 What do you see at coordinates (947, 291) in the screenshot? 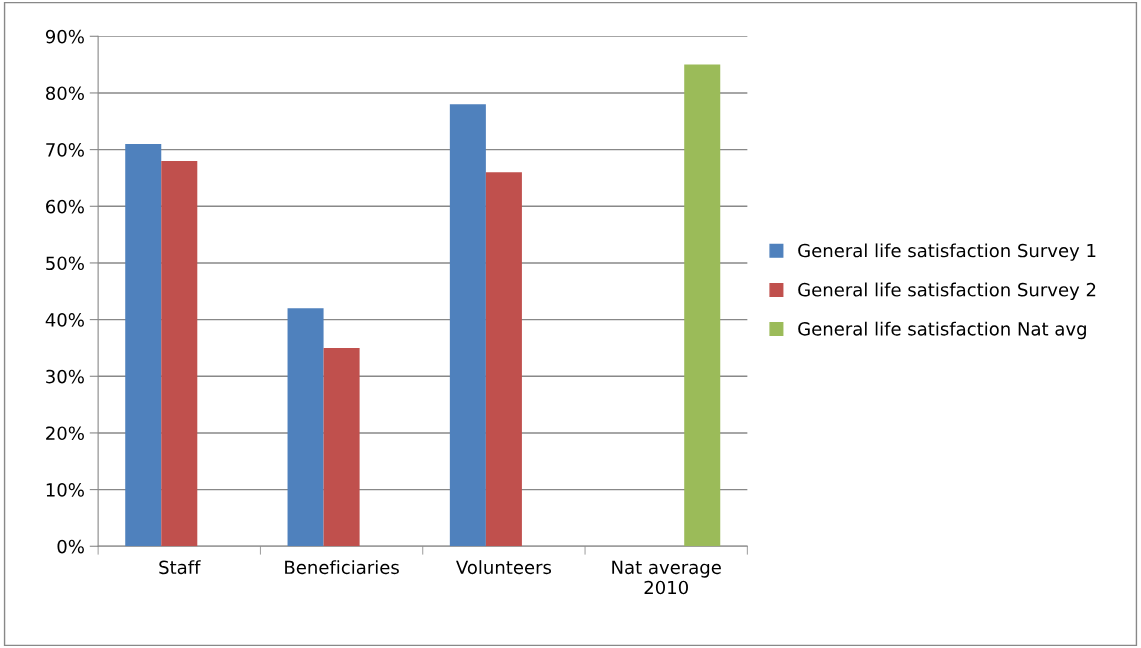
I see `legend-label: General life satisfaction Survey 2` at bounding box center [947, 291].